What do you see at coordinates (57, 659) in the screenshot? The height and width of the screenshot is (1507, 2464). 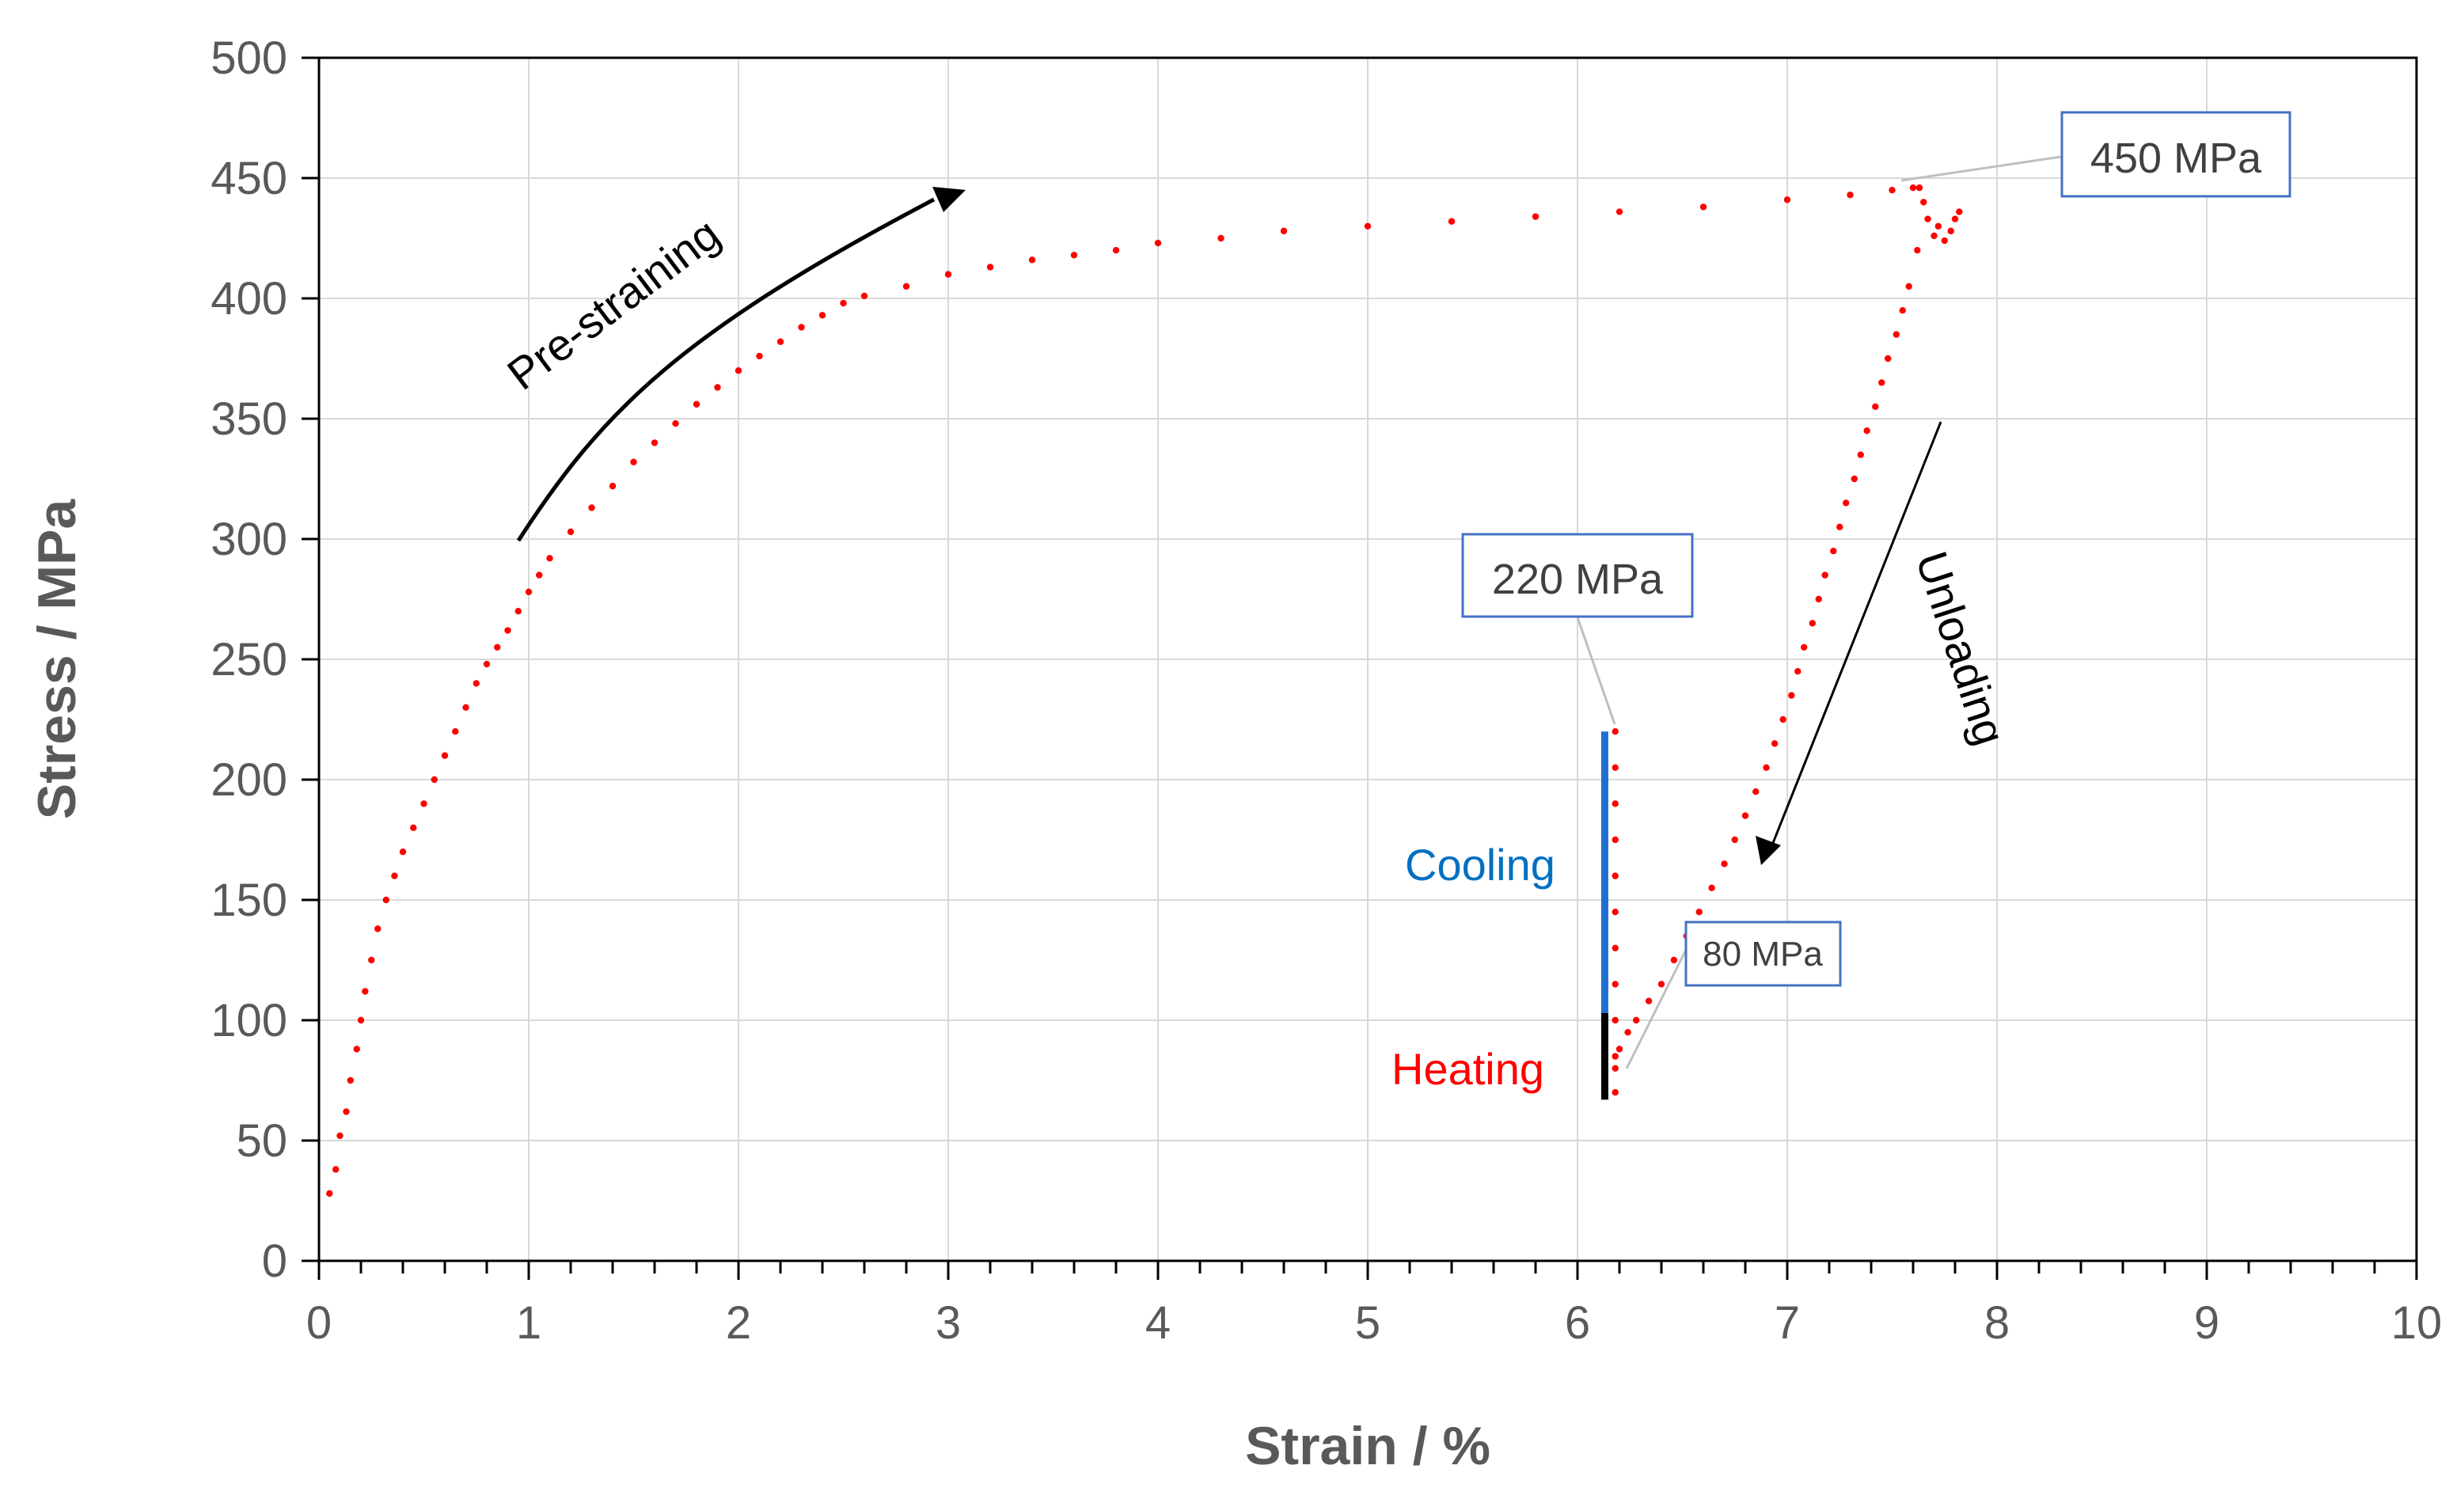 I see `y-axis-title: Stress / MPa` at bounding box center [57, 659].